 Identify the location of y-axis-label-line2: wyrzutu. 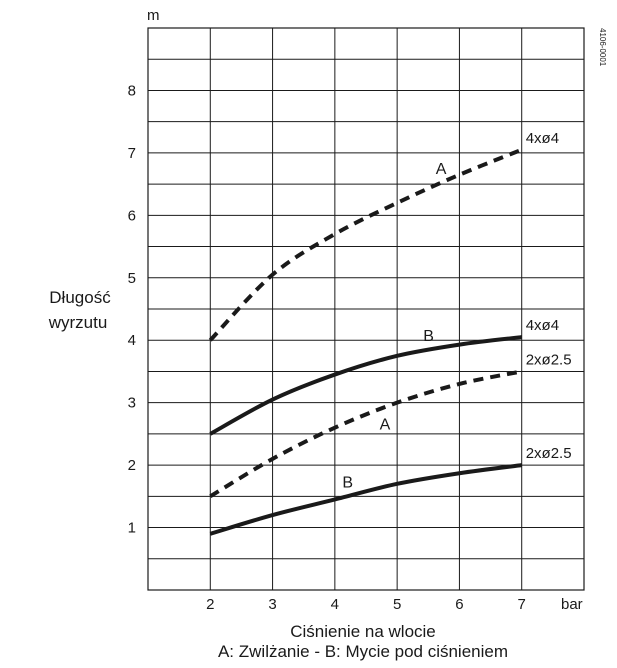
(78, 322).